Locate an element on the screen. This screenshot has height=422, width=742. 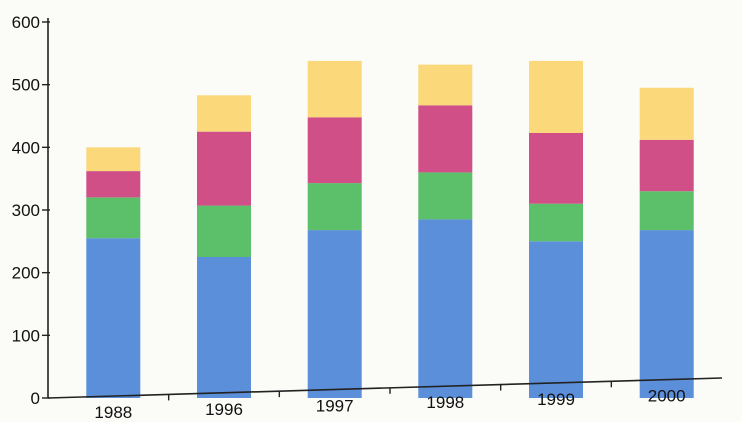
x-tick-label-1998: 1998 is located at coordinates (445, 402).